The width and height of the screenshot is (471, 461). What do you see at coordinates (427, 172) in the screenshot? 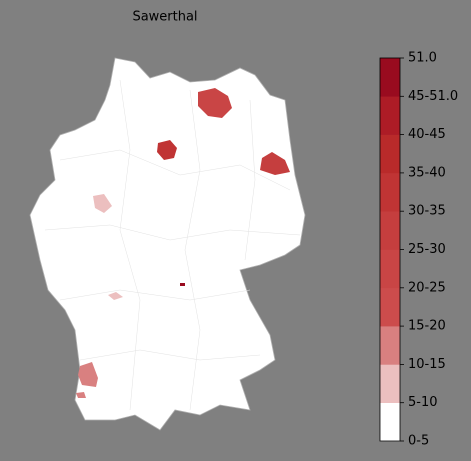
I see `colorbar-label: 35-40` at bounding box center [427, 172].